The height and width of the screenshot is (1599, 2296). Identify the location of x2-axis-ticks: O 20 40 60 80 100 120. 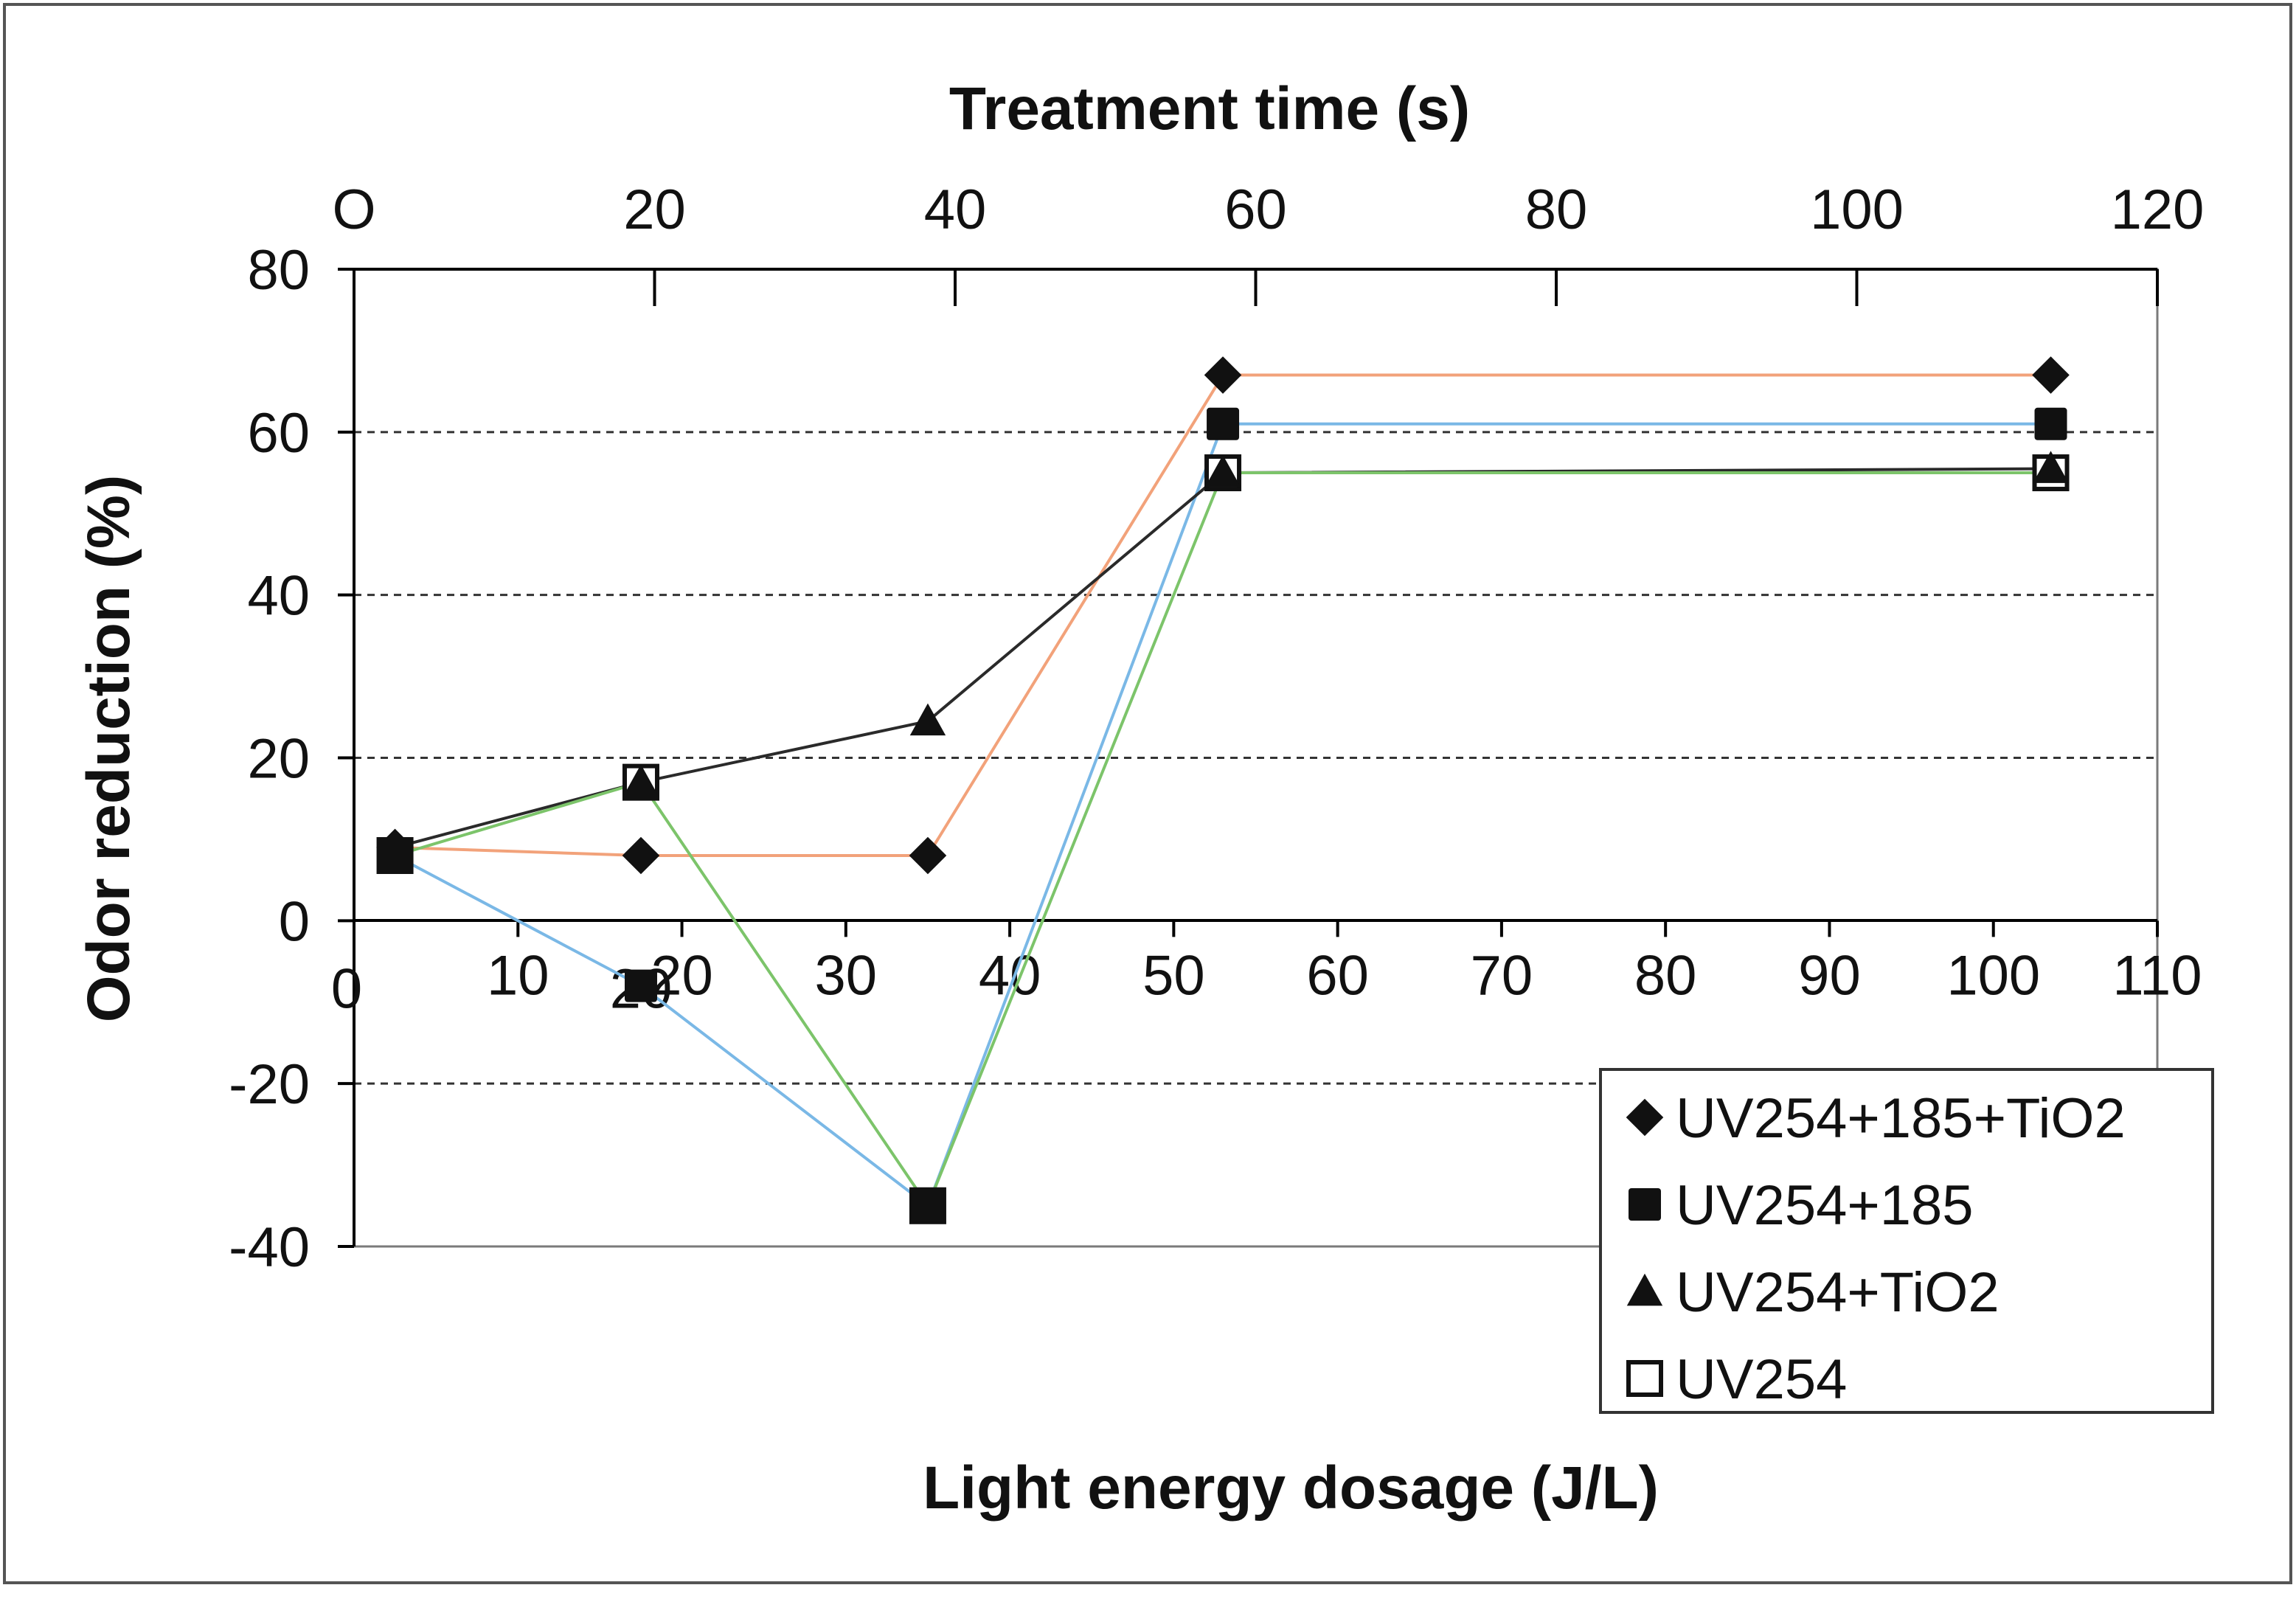
(1268, 242).